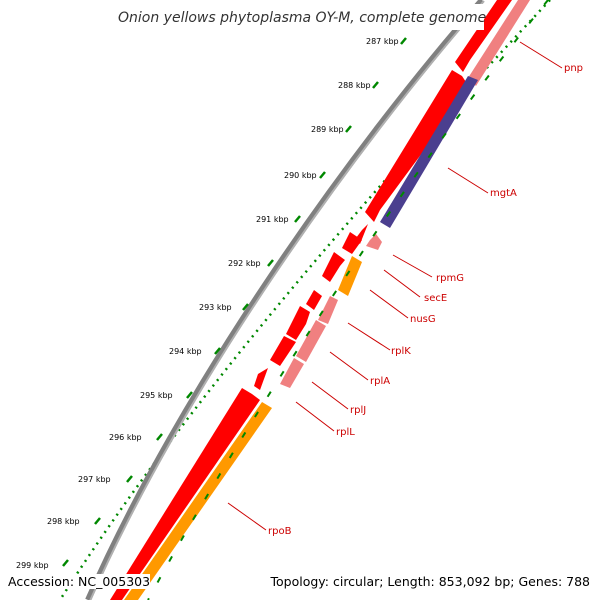 This screenshot has width=600, height=600. What do you see at coordinates (247, 516) in the screenshot?
I see `leader-rpoB` at bounding box center [247, 516].